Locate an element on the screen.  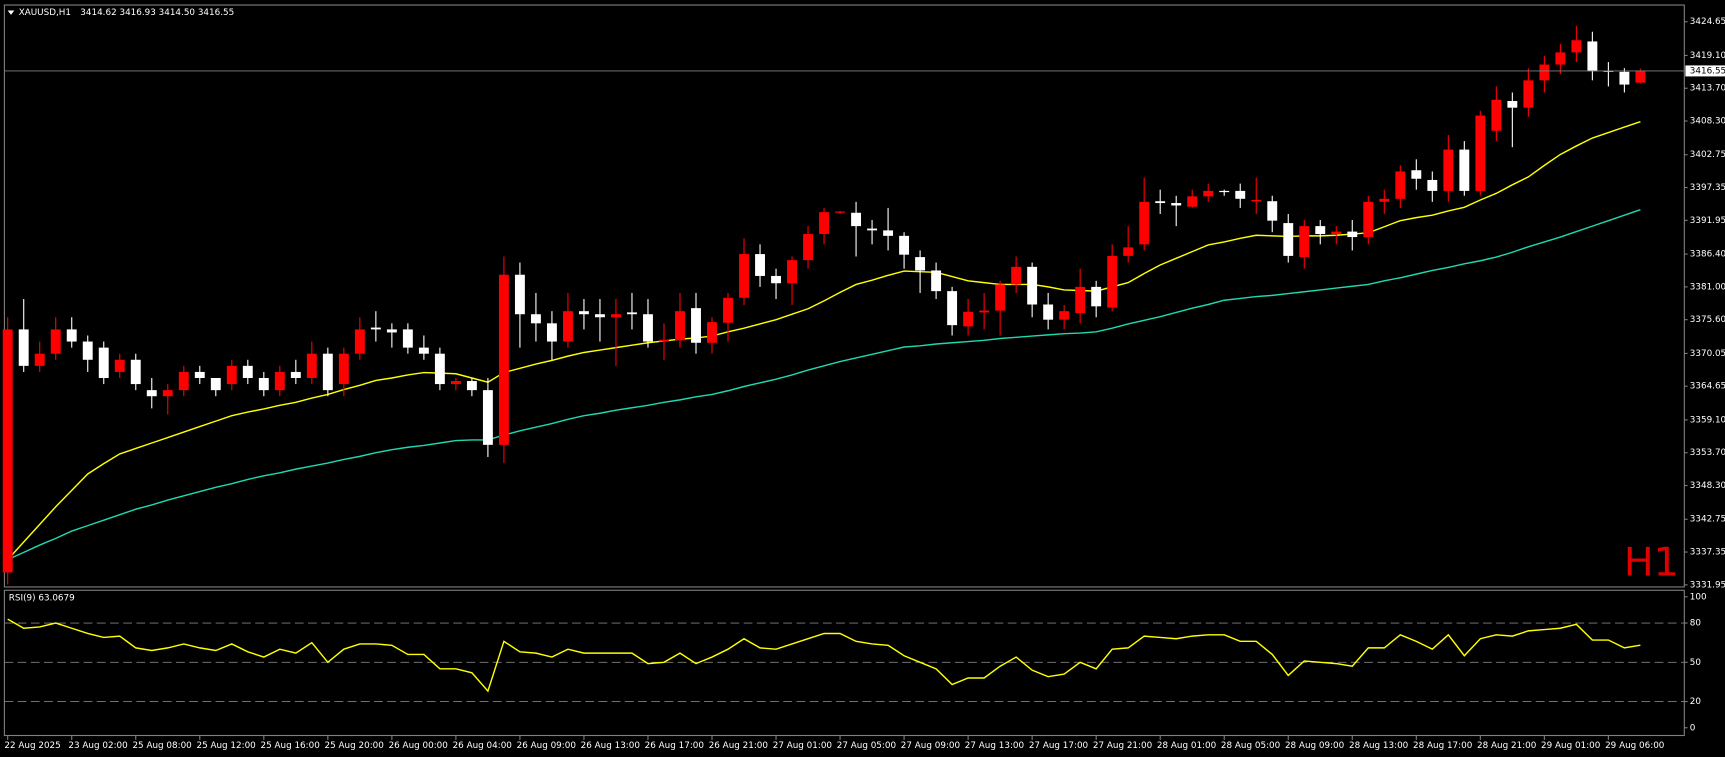
y-tick-label: 50 is located at coordinates (1696, 663).